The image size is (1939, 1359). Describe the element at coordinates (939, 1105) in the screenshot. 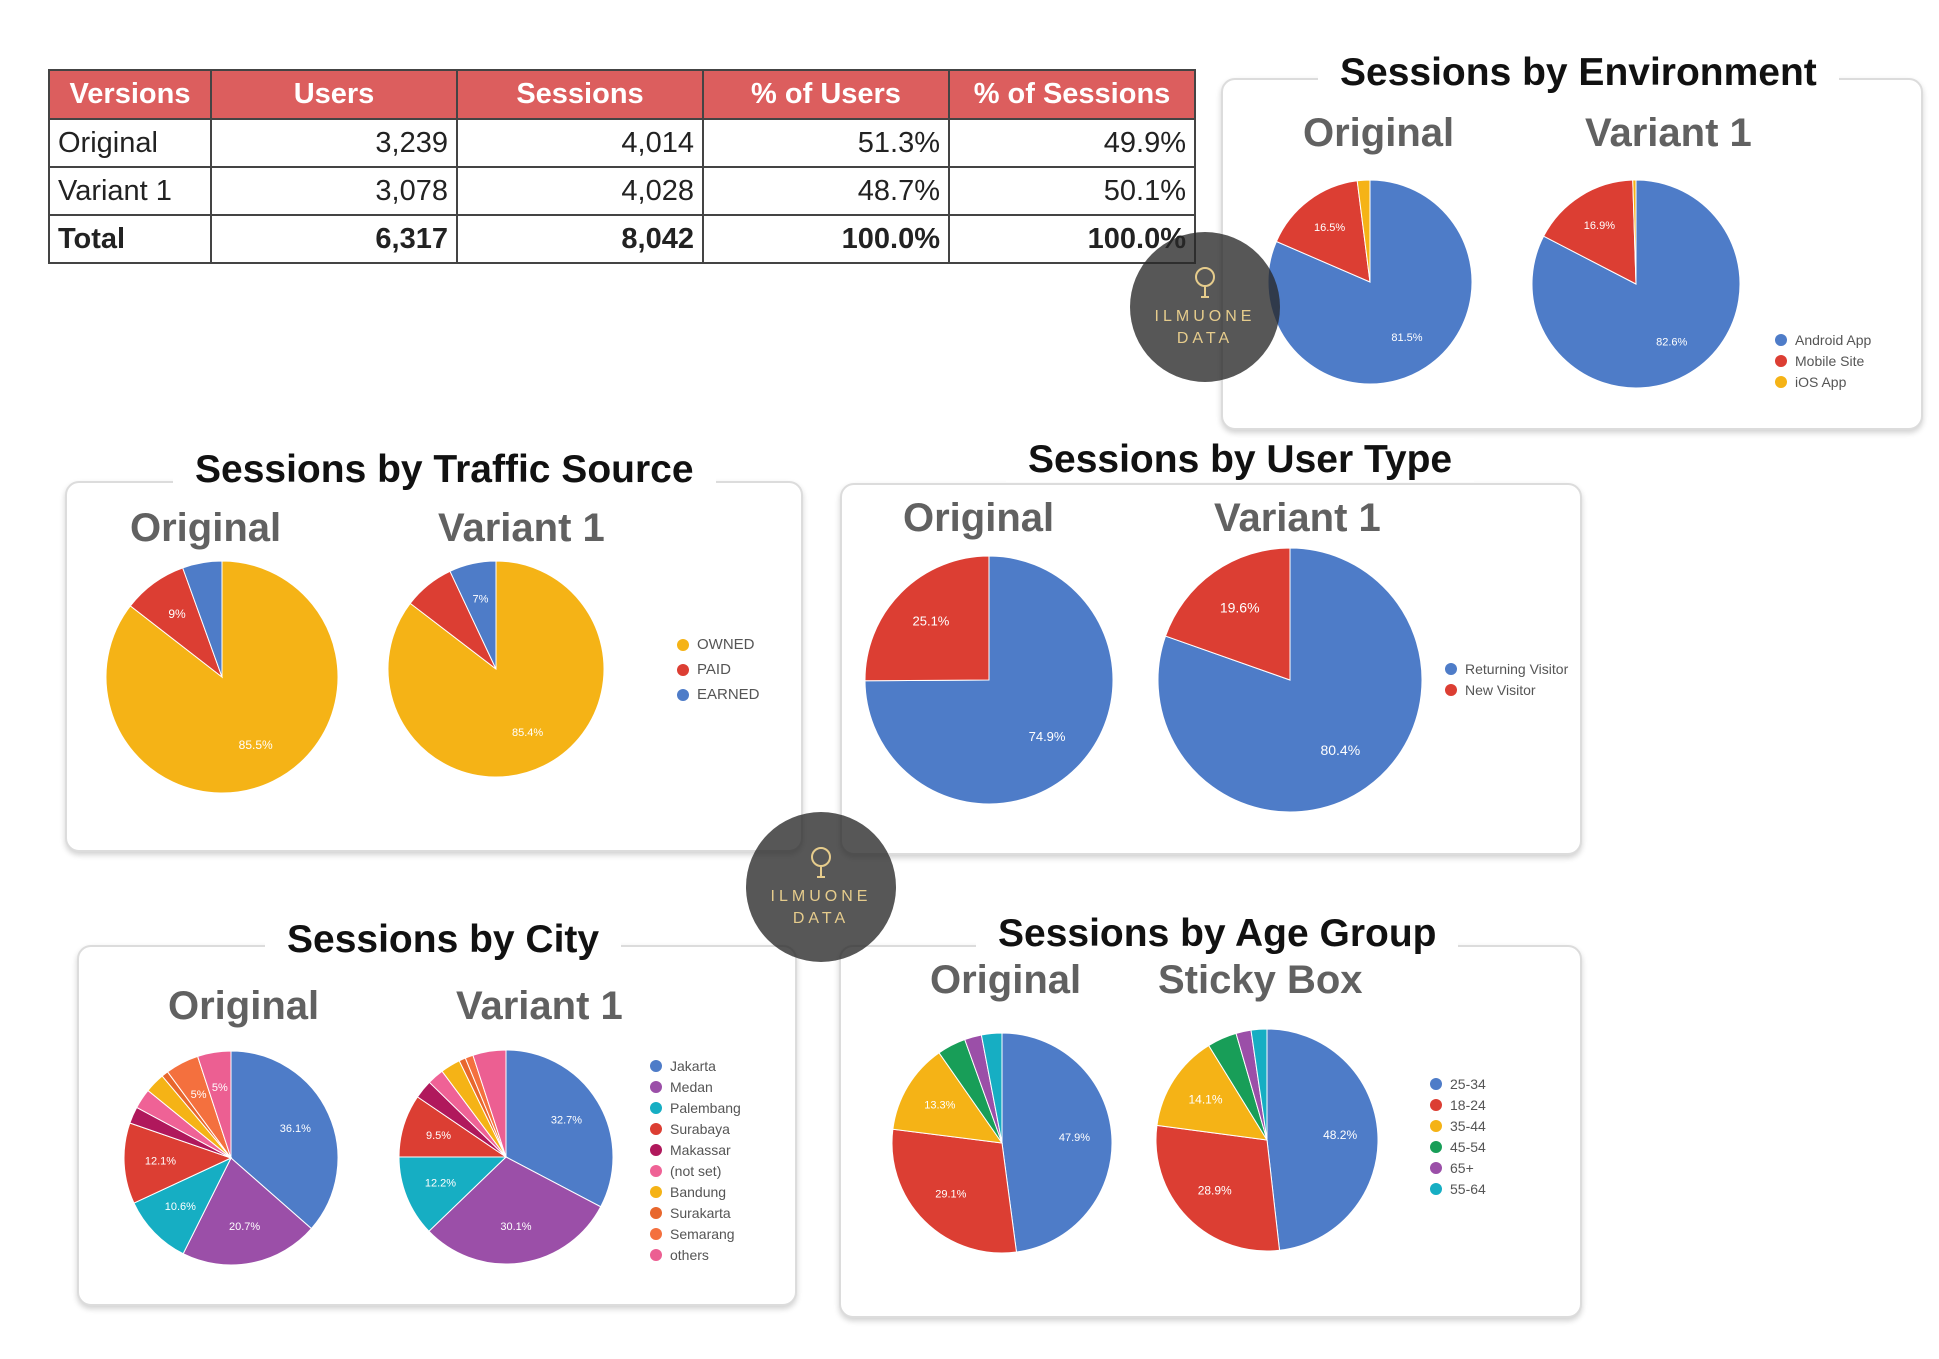

I see `pie-data-label: 13.3%` at that location.